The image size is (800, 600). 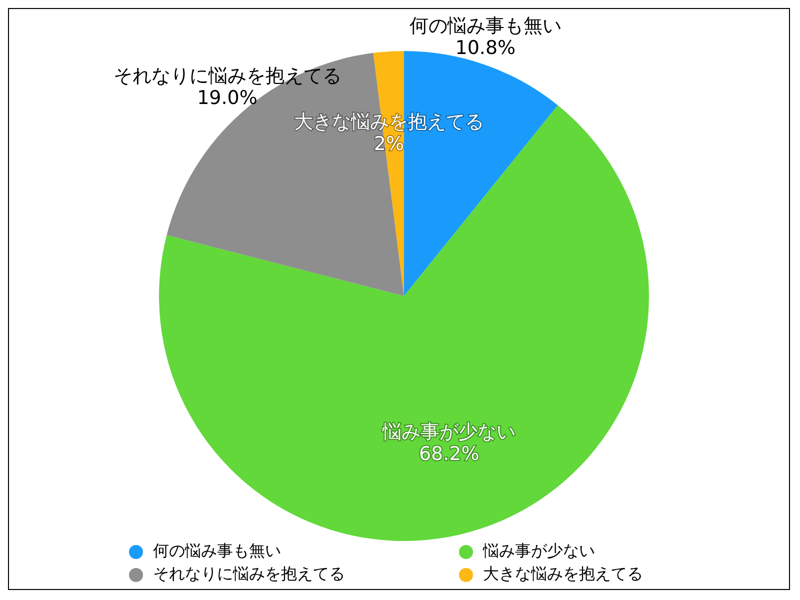 What do you see at coordinates (449, 432) in the screenshot?
I see `slice-label: 悩み事が少ない` at bounding box center [449, 432].